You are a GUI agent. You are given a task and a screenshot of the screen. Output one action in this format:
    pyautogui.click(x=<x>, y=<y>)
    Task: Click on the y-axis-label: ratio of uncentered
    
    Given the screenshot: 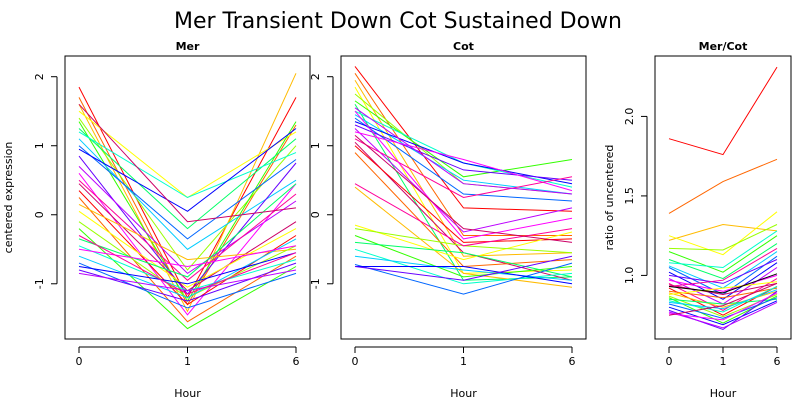 What is the action you would take?
    pyautogui.click(x=609, y=198)
    